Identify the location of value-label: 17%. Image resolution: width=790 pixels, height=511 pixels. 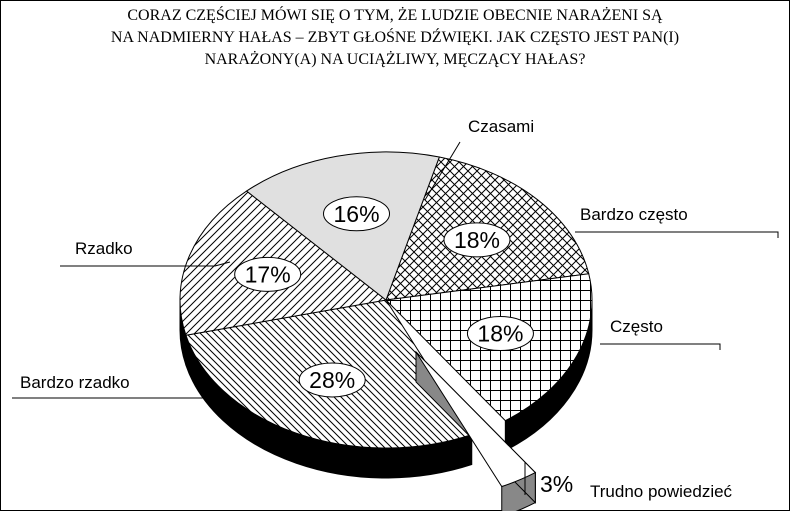
(268, 274).